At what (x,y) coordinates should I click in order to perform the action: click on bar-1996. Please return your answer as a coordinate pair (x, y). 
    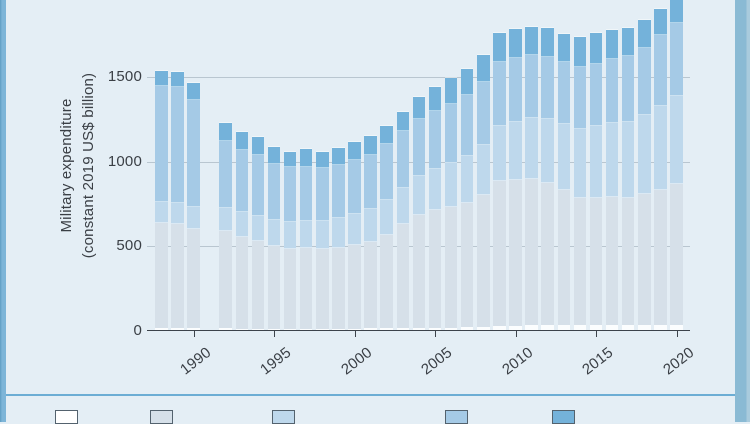
    Looking at the image, I should click on (290, 241).